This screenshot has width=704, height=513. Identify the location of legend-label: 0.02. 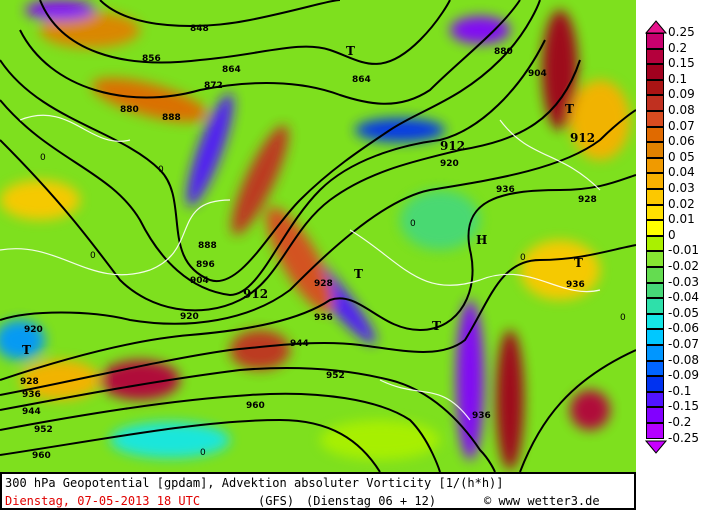
(681, 203).